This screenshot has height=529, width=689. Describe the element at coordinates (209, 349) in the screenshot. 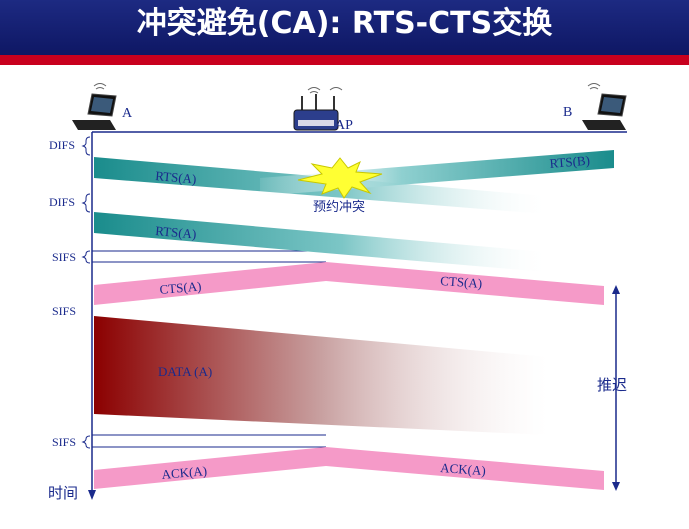

I see `sifs-markers` at that location.